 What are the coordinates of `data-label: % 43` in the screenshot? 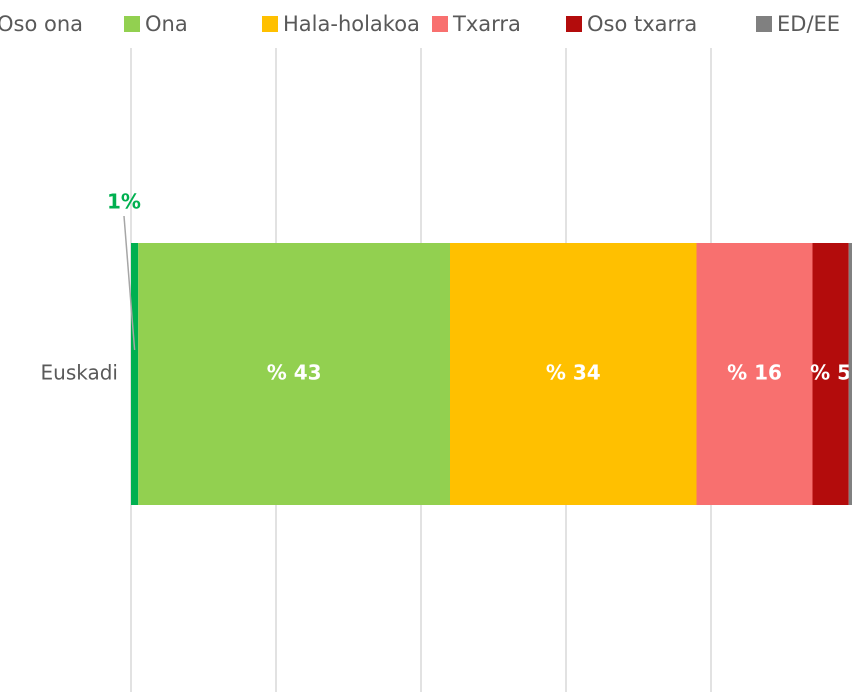 It's located at (294, 373).